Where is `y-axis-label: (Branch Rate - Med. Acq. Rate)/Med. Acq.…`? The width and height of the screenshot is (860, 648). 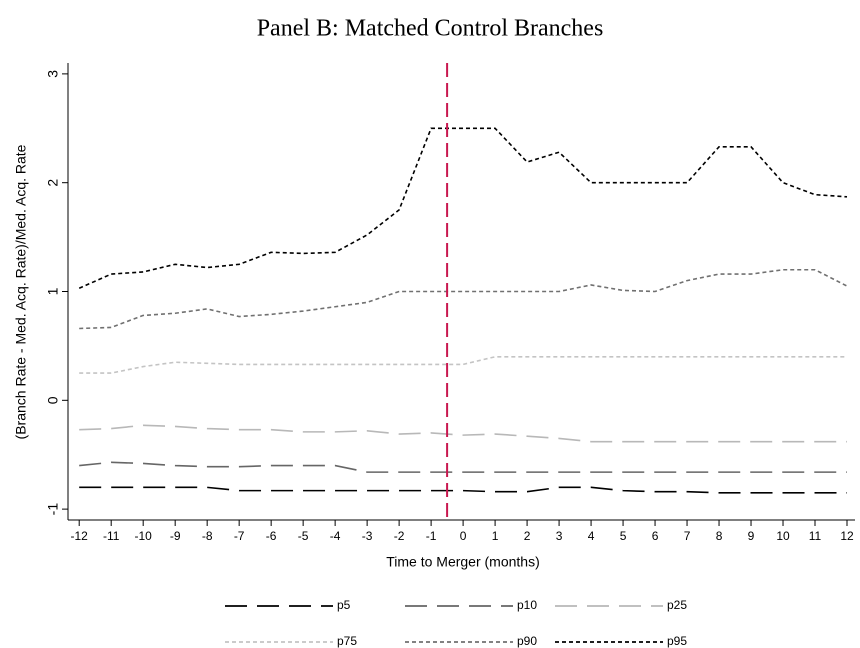 y-axis-label: (Branch Rate - Med. Acq. Rate)/Med. Acq.… is located at coordinates (21, 291).